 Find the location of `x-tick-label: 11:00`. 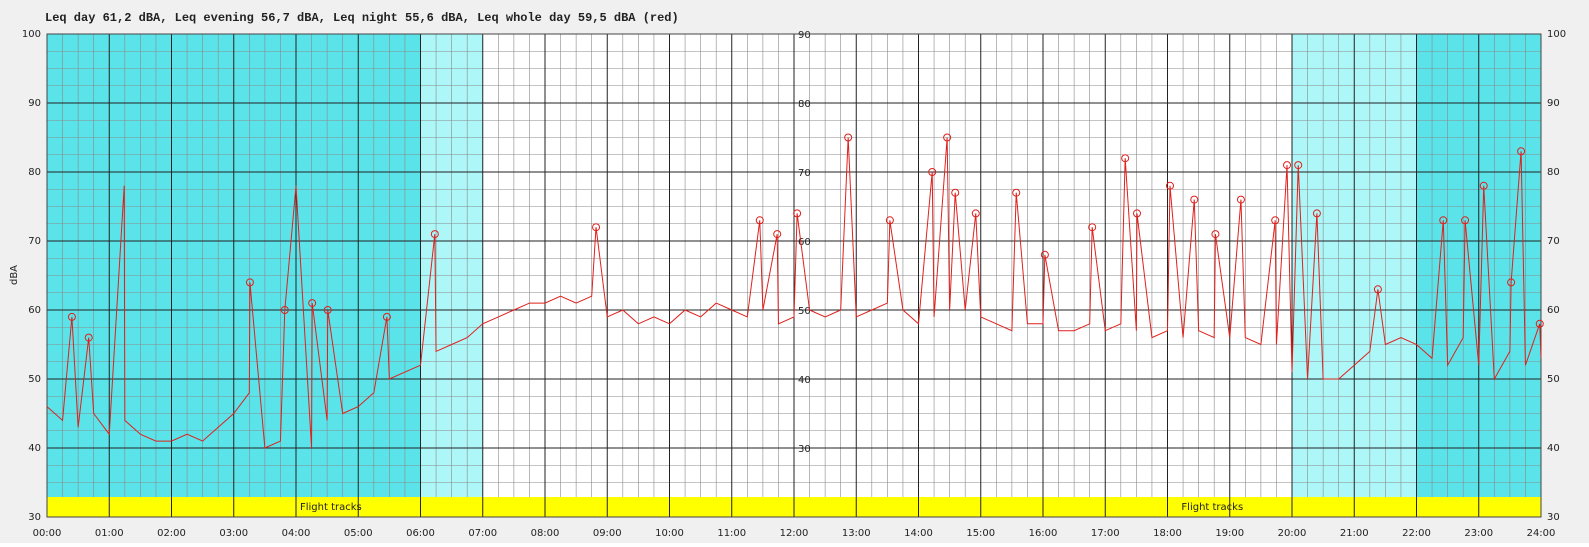

x-tick-label: 11:00 is located at coordinates (731, 533).